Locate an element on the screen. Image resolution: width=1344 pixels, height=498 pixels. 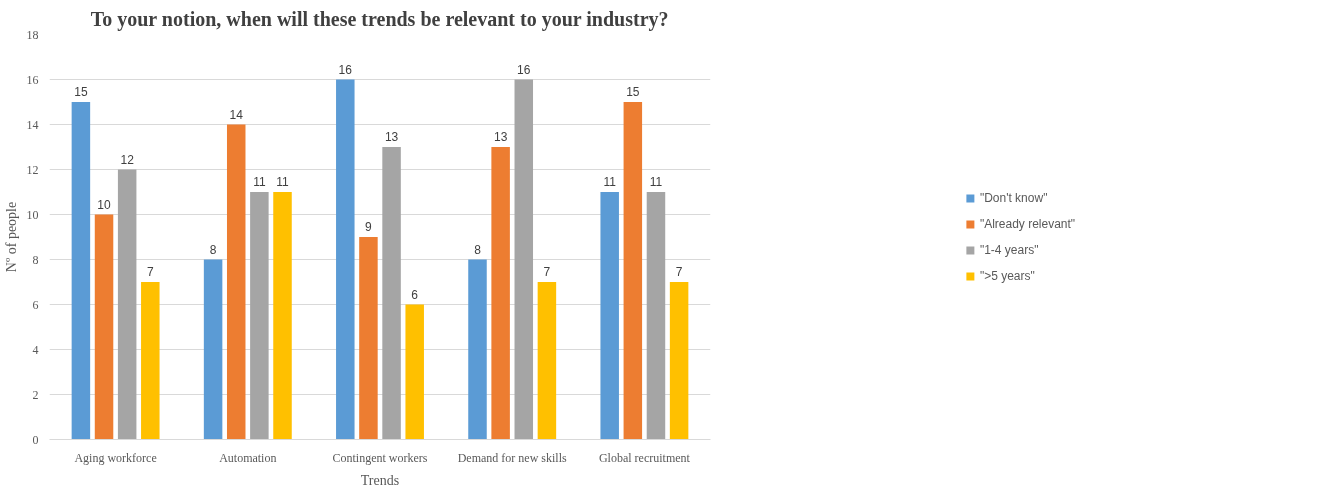
x-tick-label: Global recruitment is located at coordinates (644, 457).